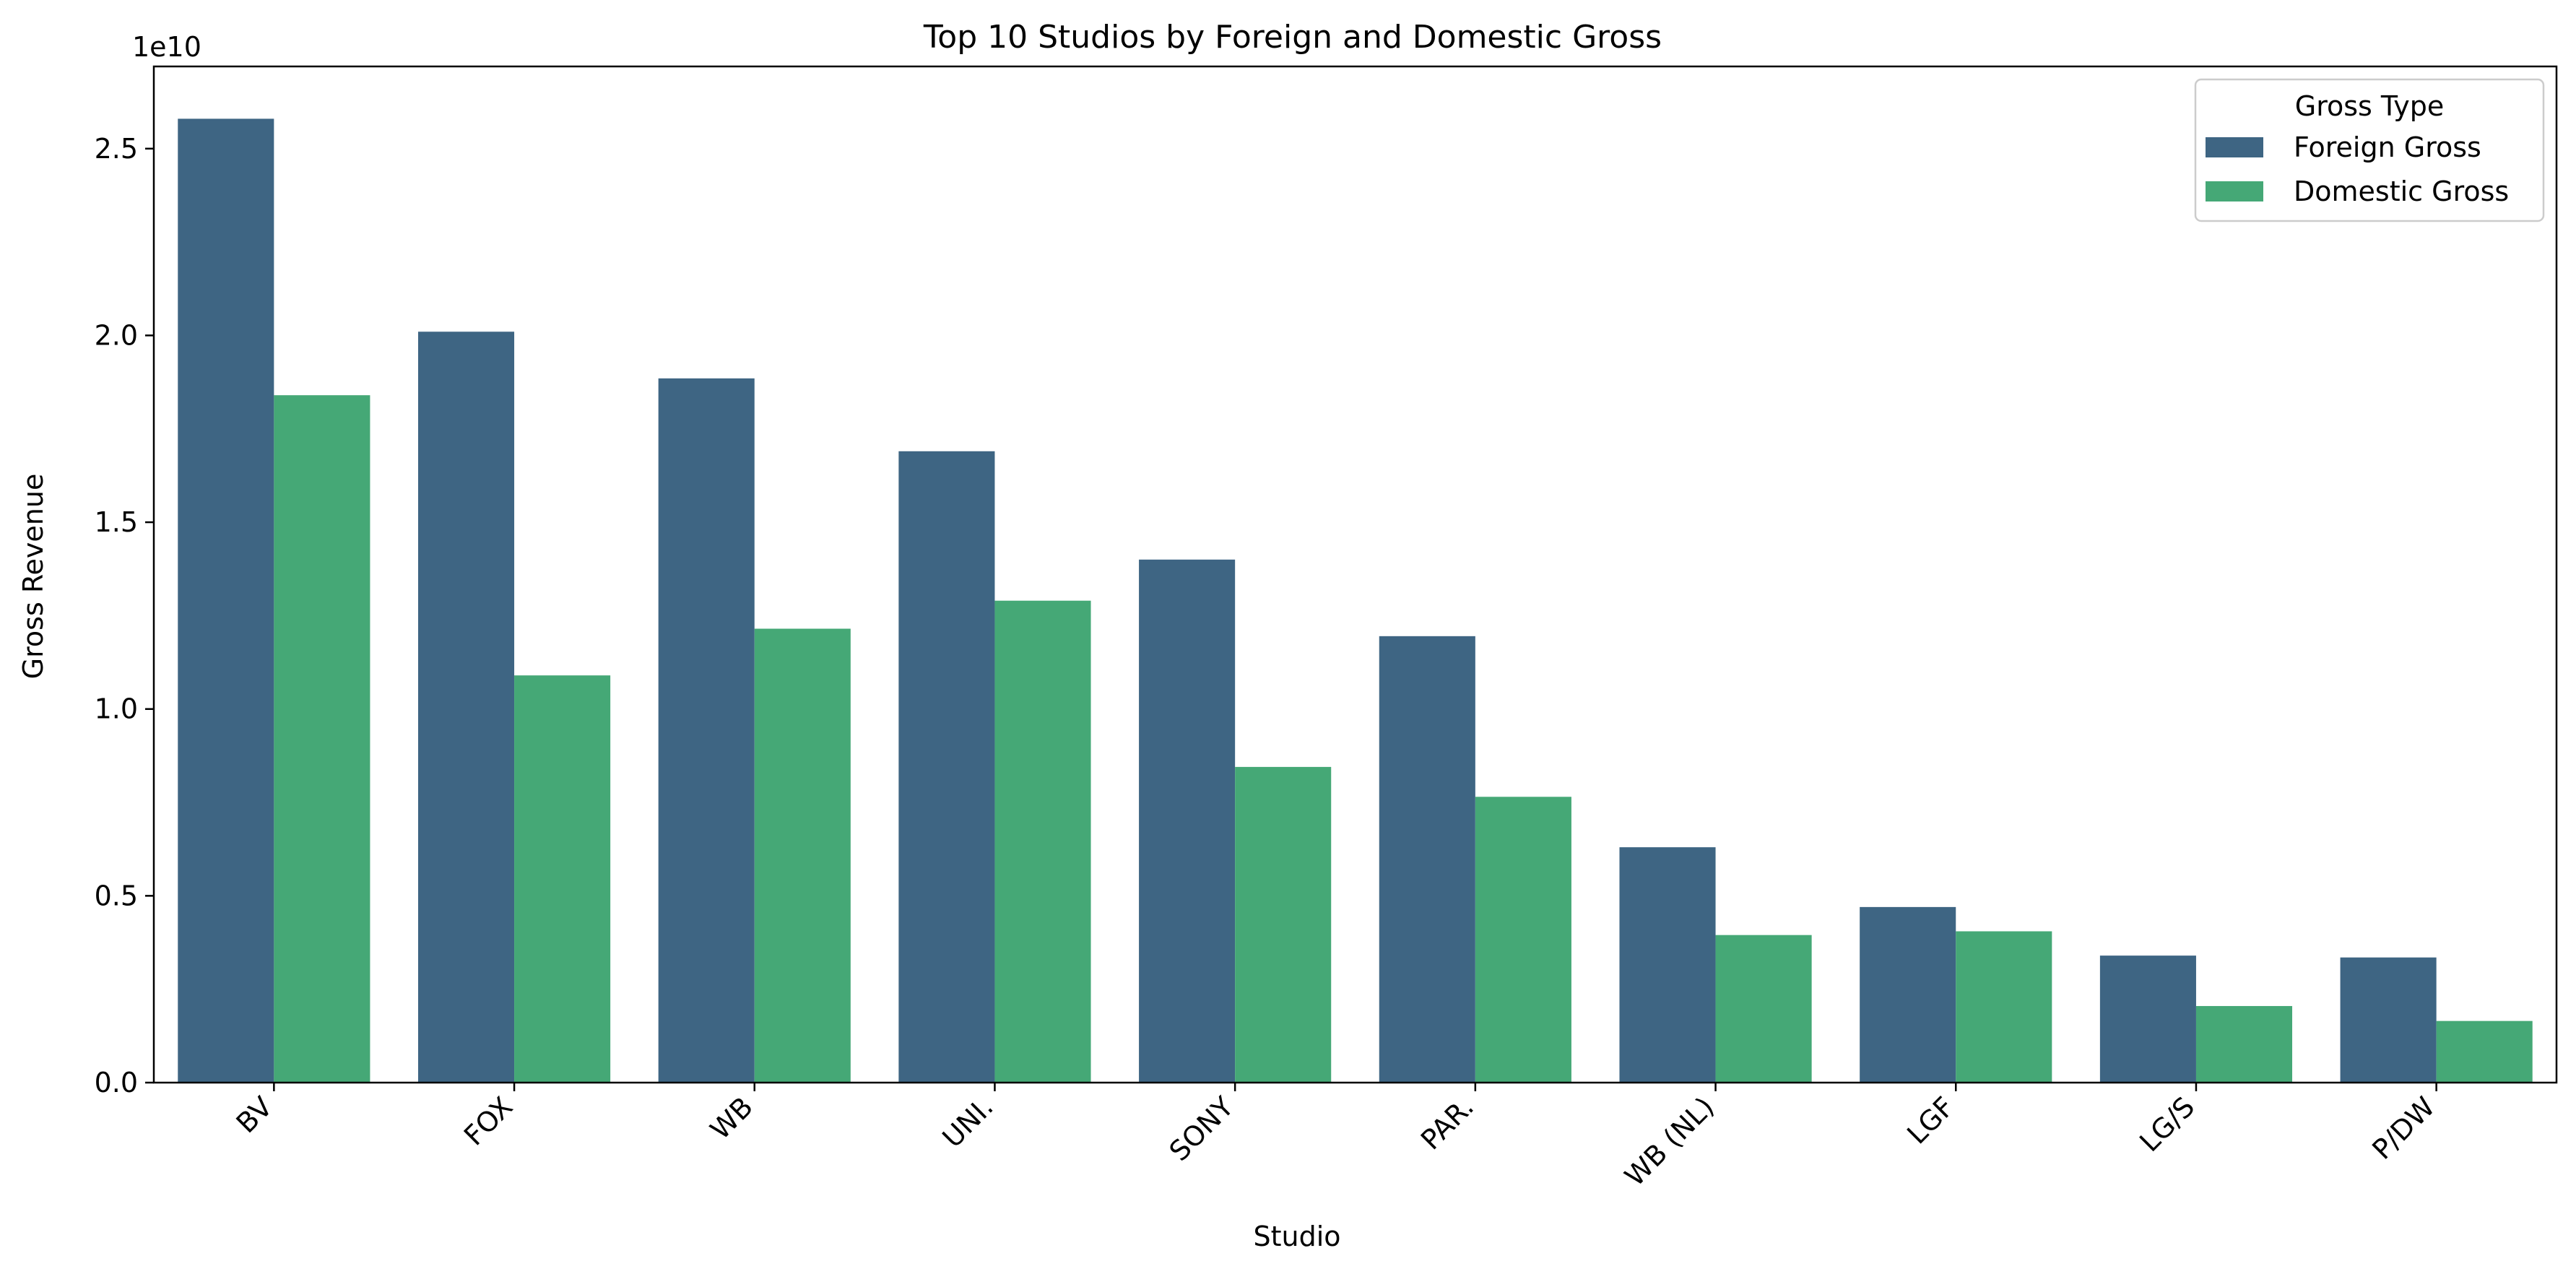  I want to click on legend: Gross Type Foreign Gross Domestic Gross, so click(2369, 150).